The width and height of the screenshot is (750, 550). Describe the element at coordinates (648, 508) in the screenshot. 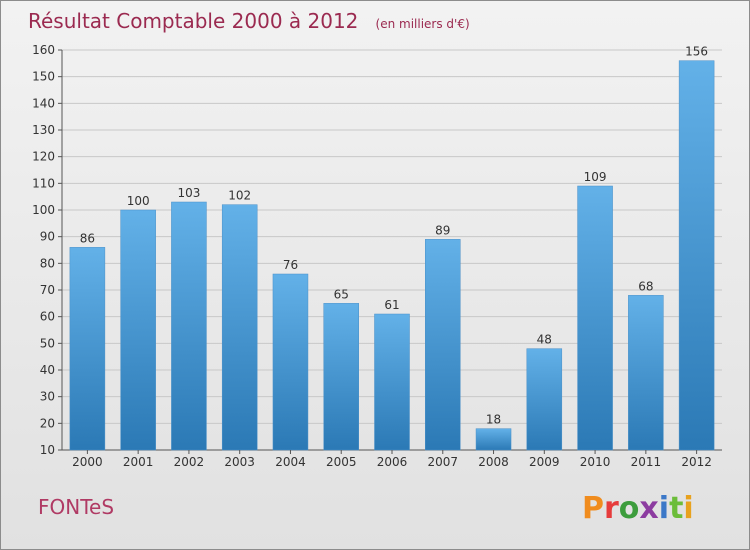

I see `logo-letter: x` at that location.